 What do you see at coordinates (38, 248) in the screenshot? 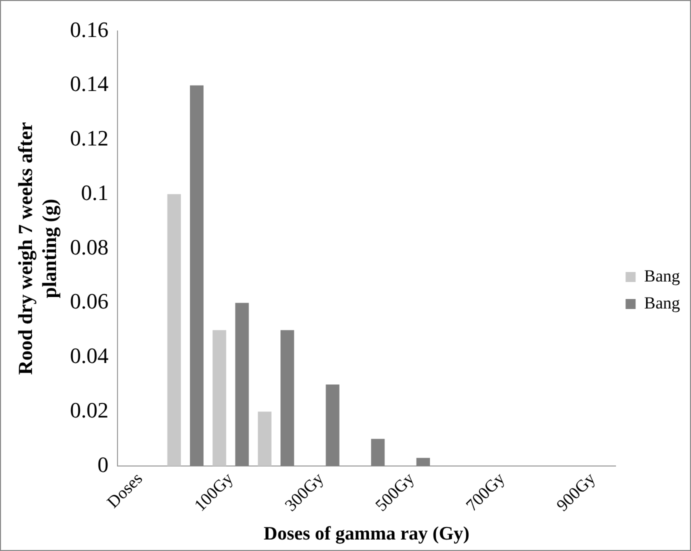
I see `y-axis-title: Rood dry weigh 7 weeks after planting (g)` at bounding box center [38, 248].